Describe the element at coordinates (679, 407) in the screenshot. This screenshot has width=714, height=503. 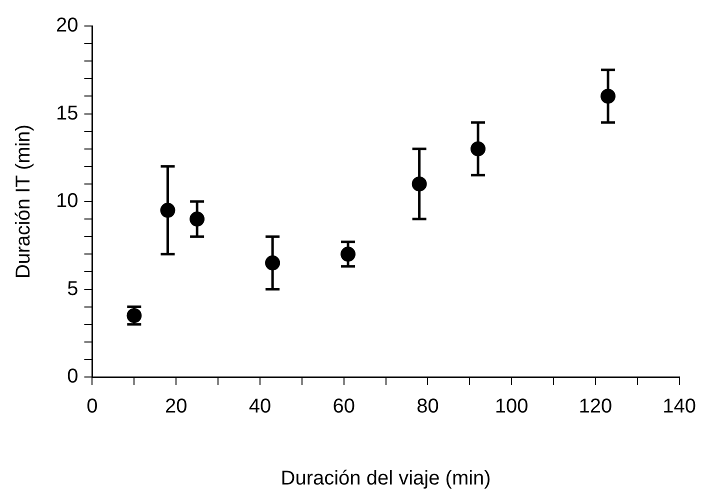
I see `x-tick-label: 140` at that location.